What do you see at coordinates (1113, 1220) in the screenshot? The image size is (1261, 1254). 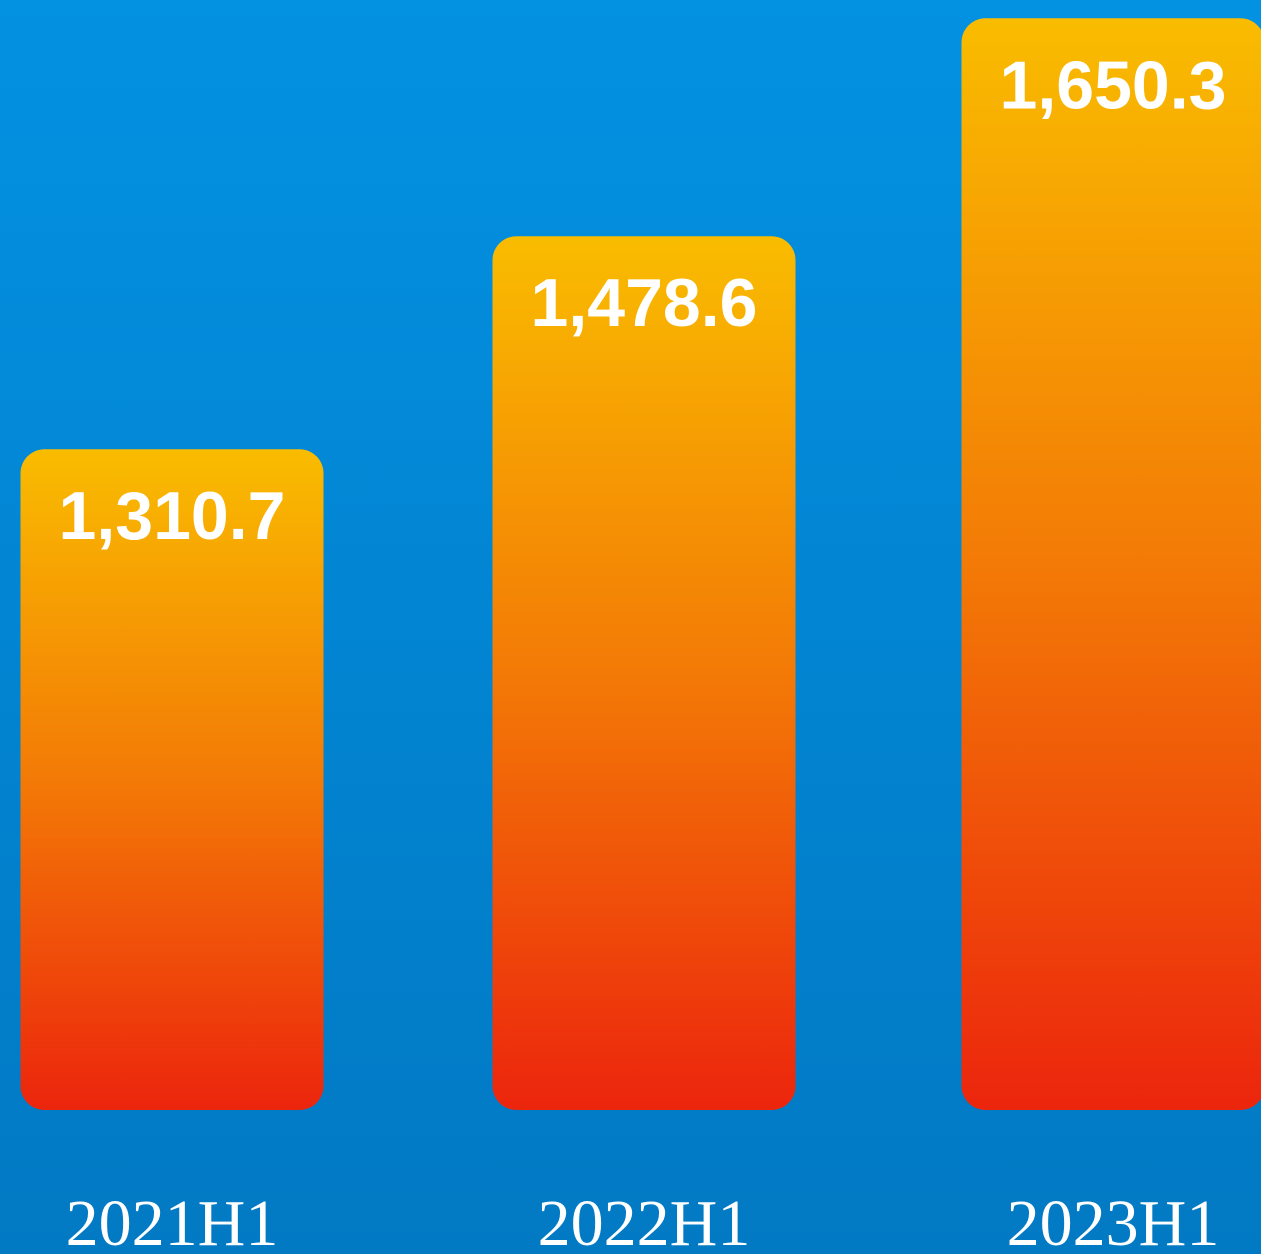 I see `x-tick-label: 2023H1` at bounding box center [1113, 1220].